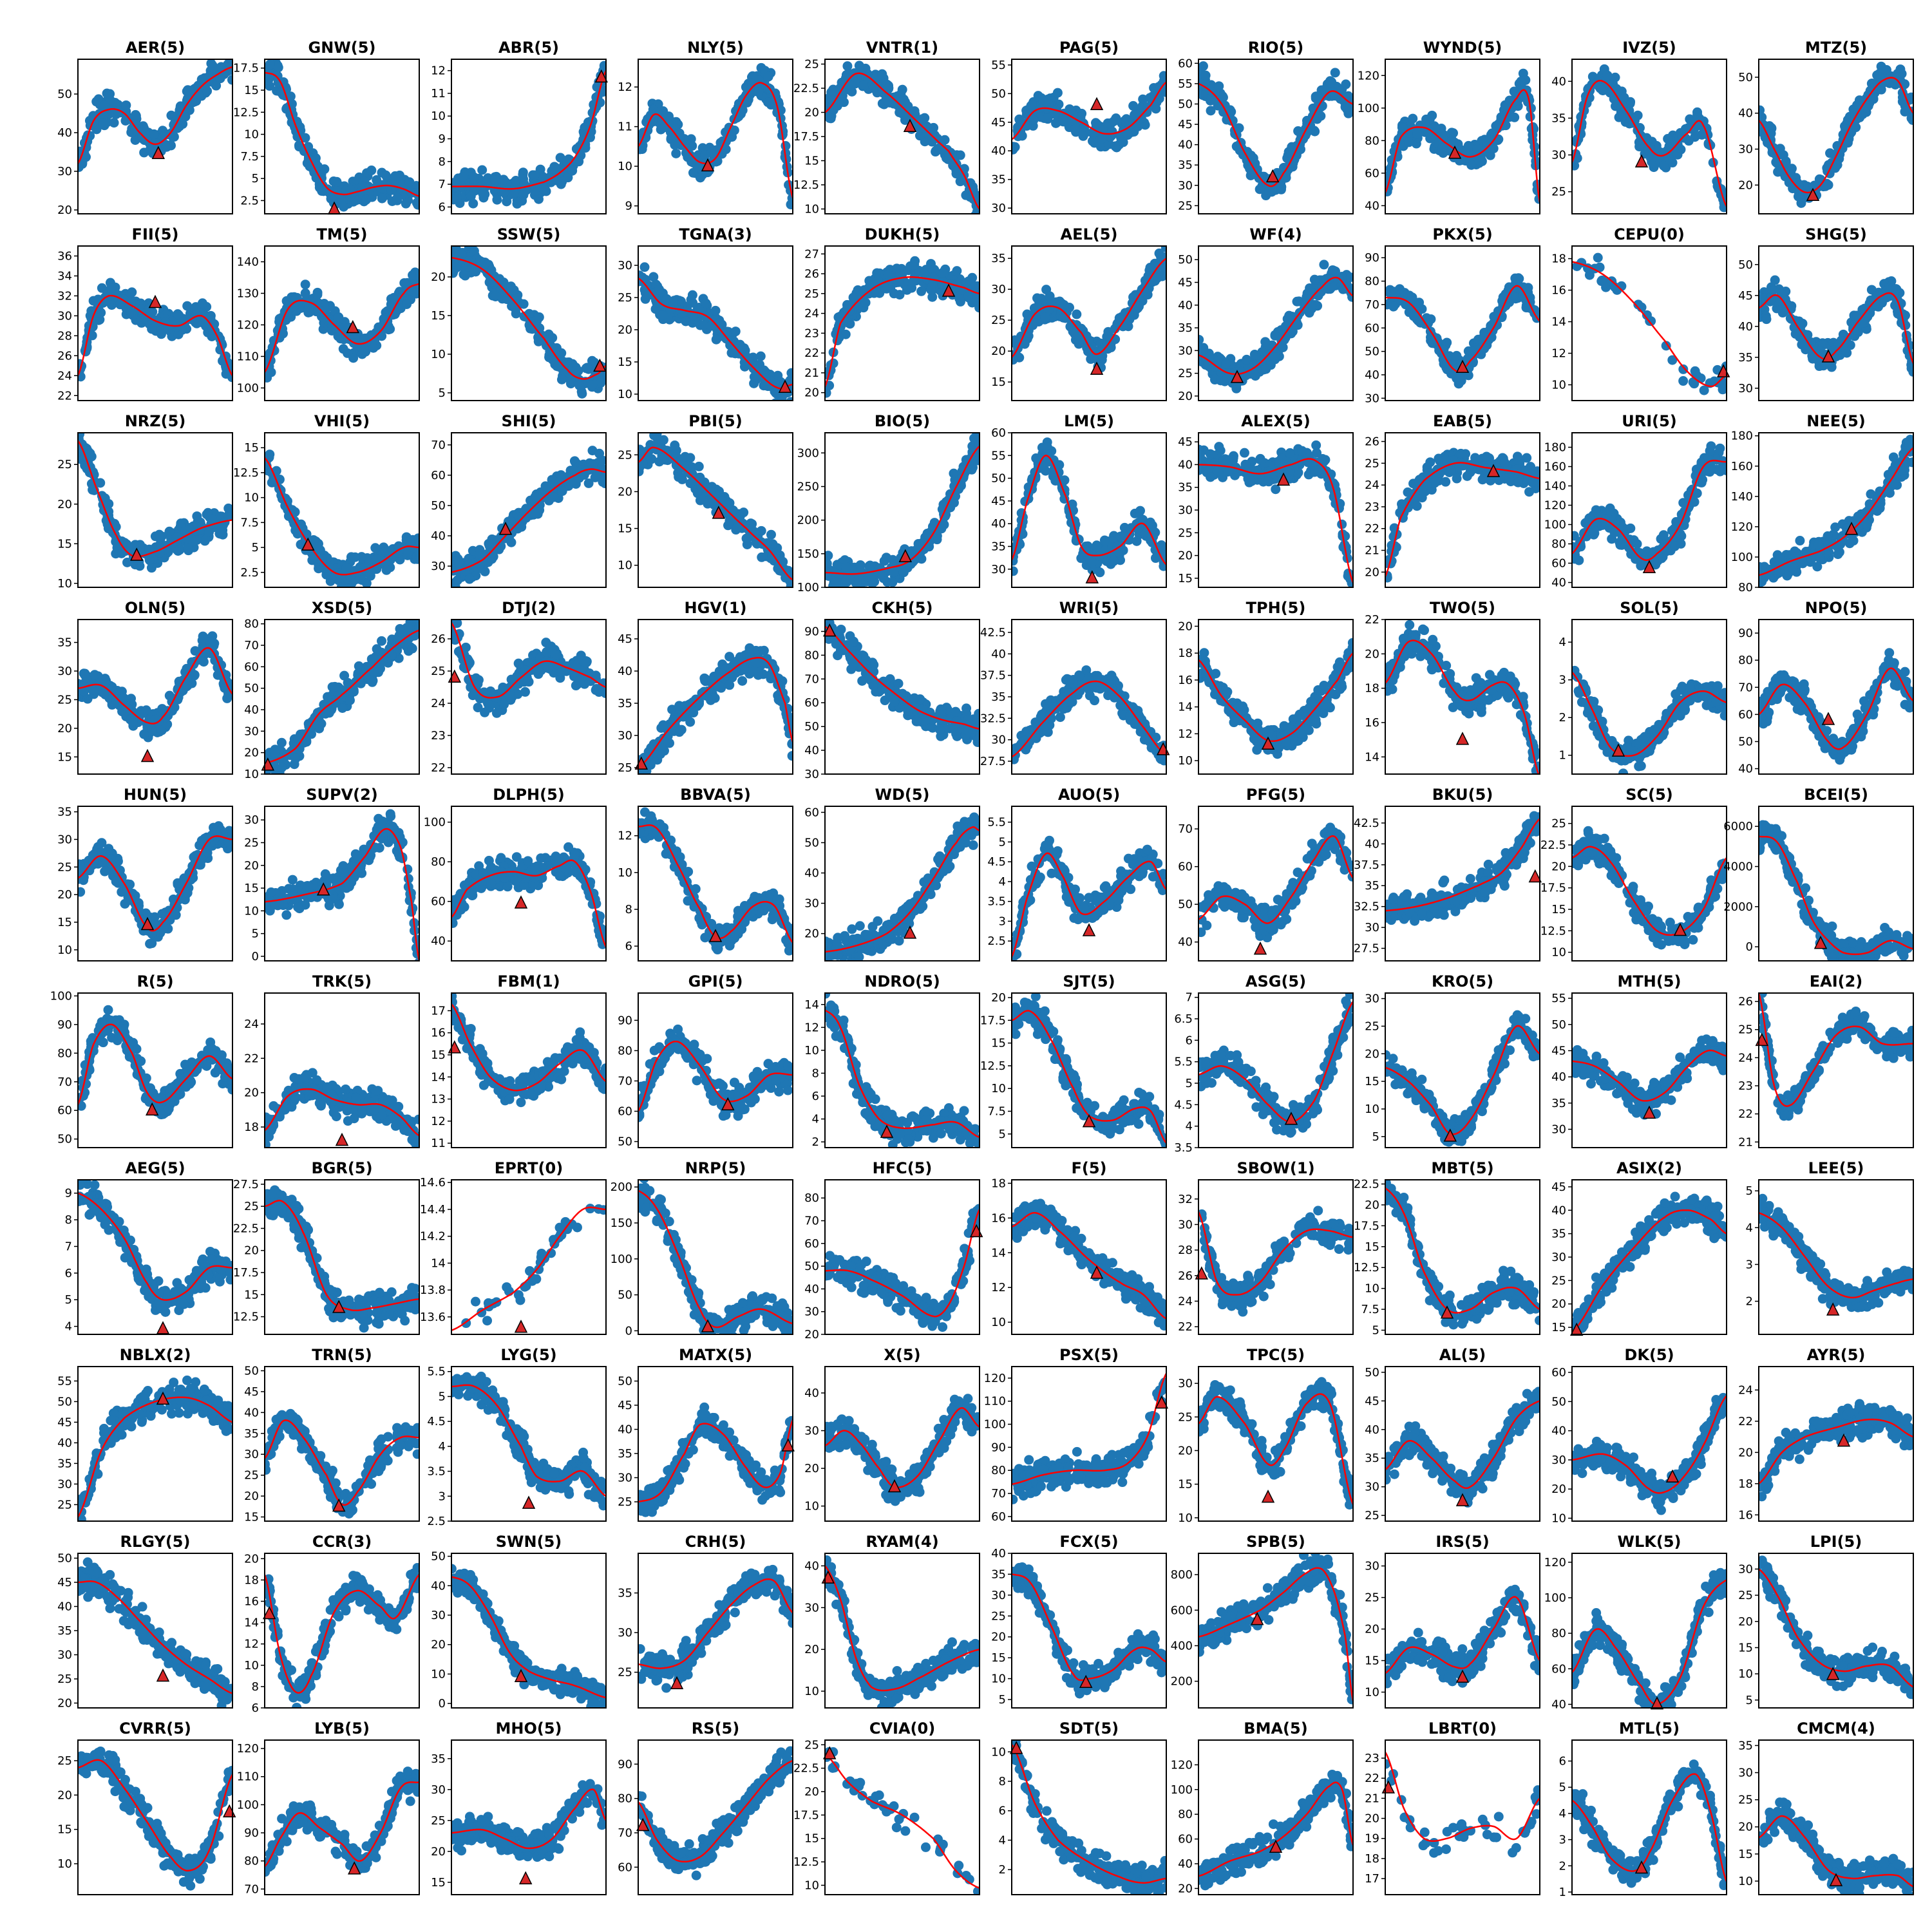 Image resolution: width=1932 pixels, height=1932 pixels. What do you see at coordinates (528, 48) in the screenshot?
I see `subplot-title: ABR(5)` at bounding box center [528, 48].